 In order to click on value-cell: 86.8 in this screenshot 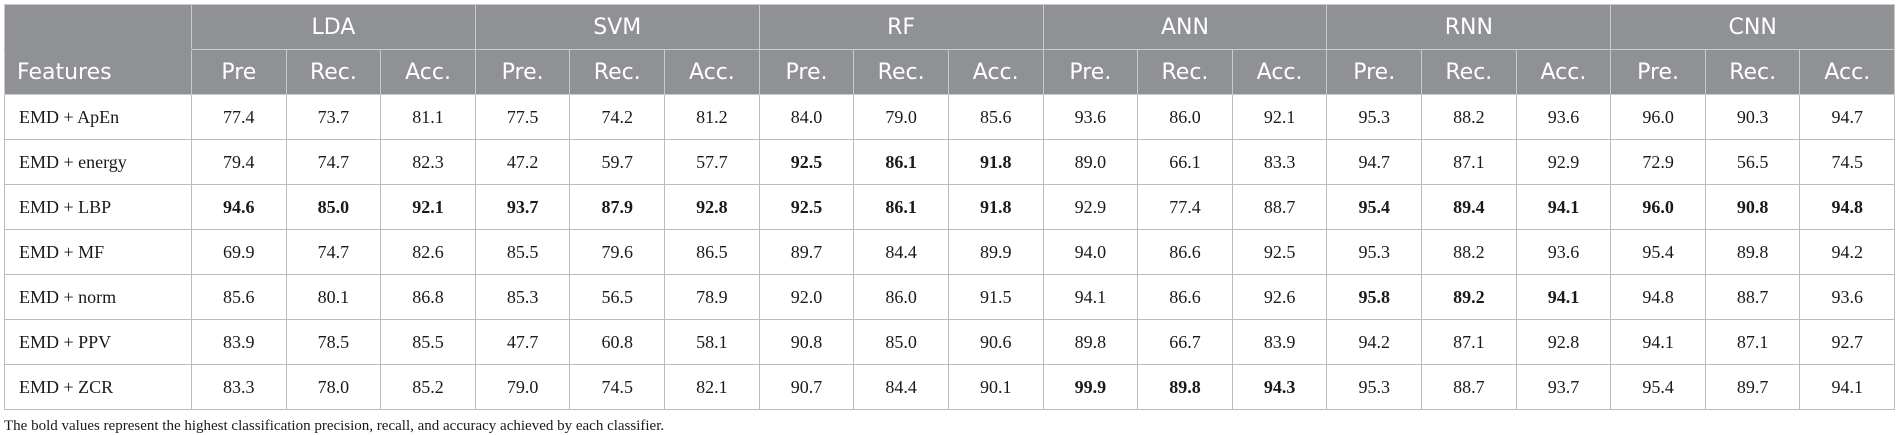, I will do `click(428, 297)`.